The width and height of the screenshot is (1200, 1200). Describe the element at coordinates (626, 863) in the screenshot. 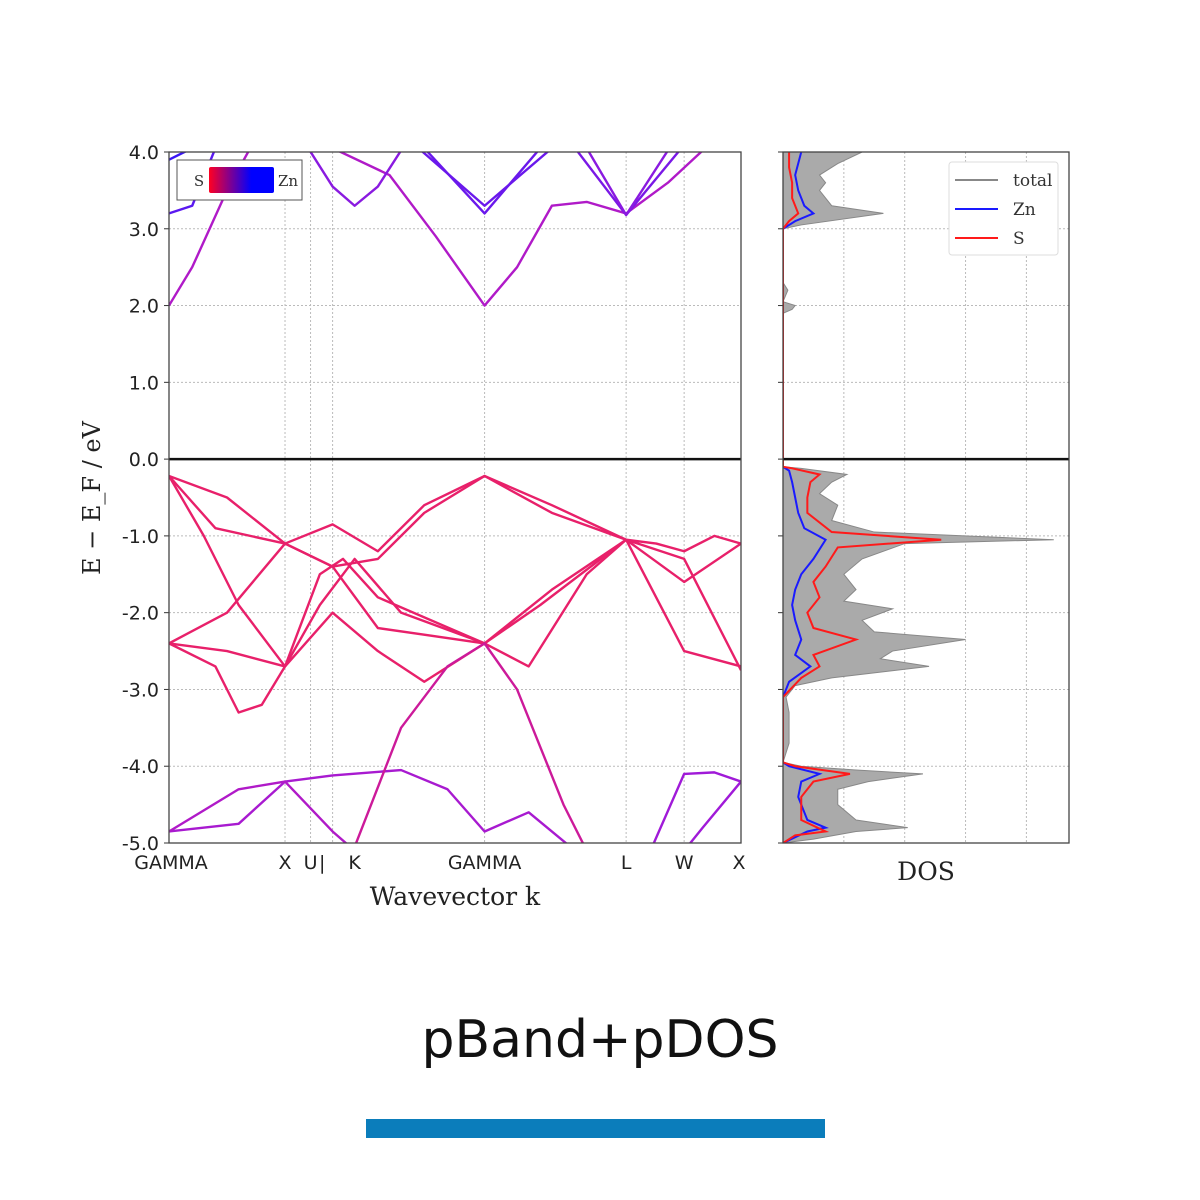

I see `kpoint-label: L` at that location.